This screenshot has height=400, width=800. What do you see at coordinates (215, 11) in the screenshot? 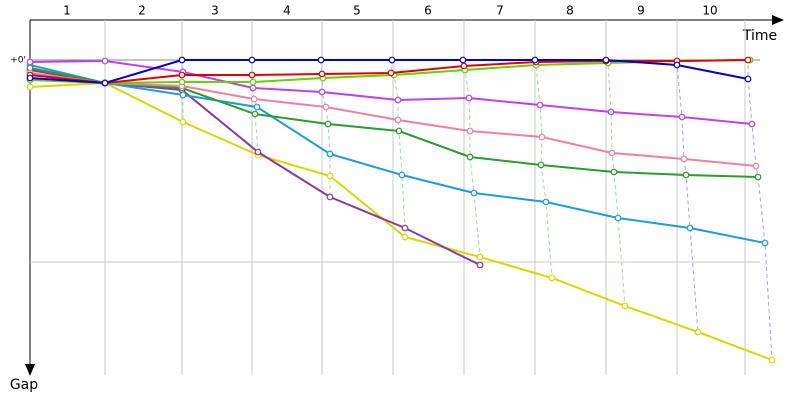
I see `x-tick-label: 3` at bounding box center [215, 11].